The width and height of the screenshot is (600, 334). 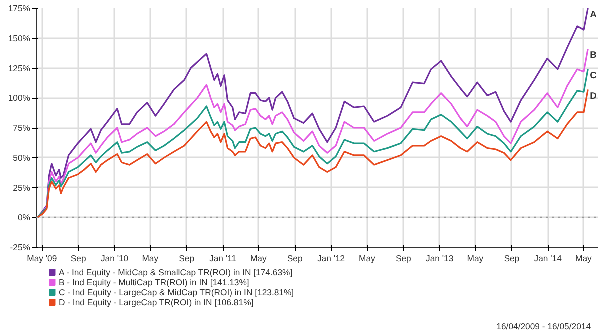 What do you see at coordinates (19, 38) in the screenshot?
I see `y-tick-label: 150%` at bounding box center [19, 38].